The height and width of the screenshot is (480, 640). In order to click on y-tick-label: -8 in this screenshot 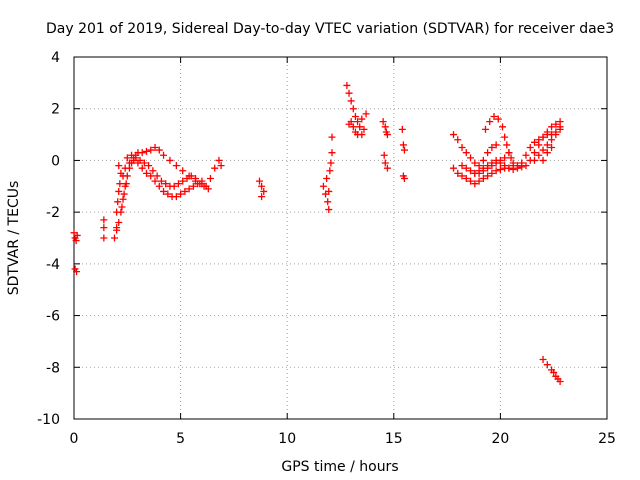, I will do `click(53, 368)`.